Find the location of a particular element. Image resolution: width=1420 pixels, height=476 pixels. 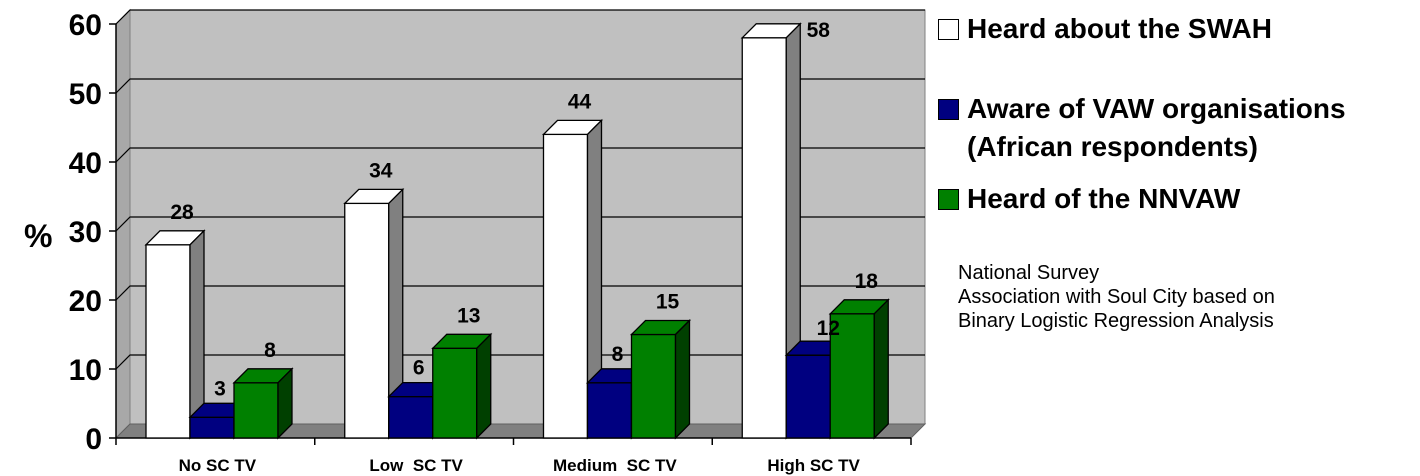

x-tick-label: High SC TV is located at coordinates (813, 465).